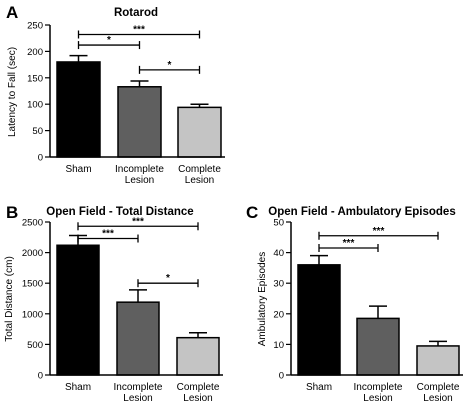 This screenshot has height=402, width=474. What do you see at coordinates (119, 212) in the screenshot?
I see `chart-title: Open Field - Total Distance` at bounding box center [119, 212].